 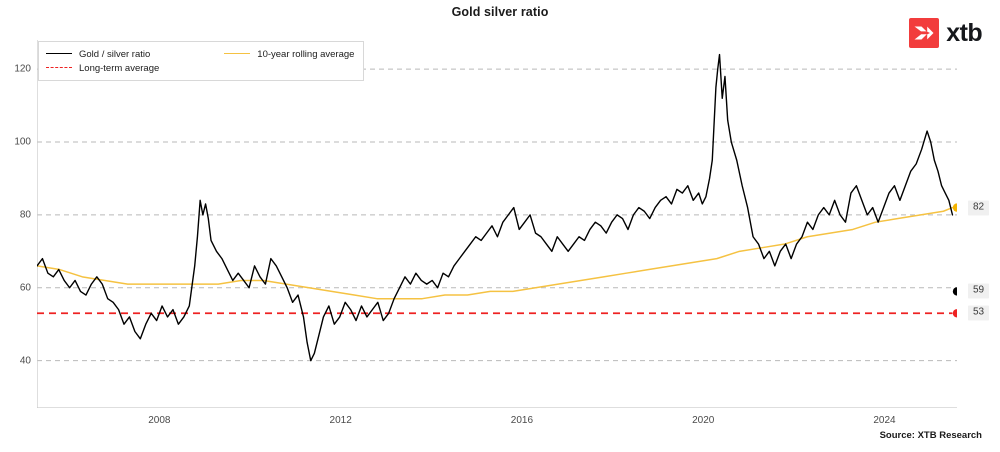 I want to click on y-tick-label: 100, so click(x=22, y=142).